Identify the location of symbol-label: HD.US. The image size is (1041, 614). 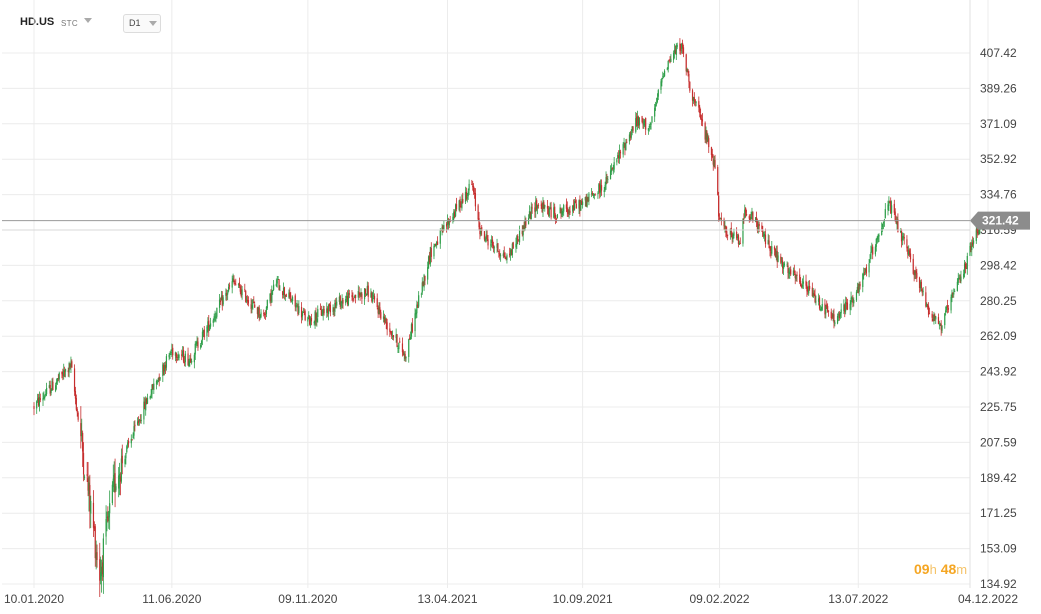
(37, 22).